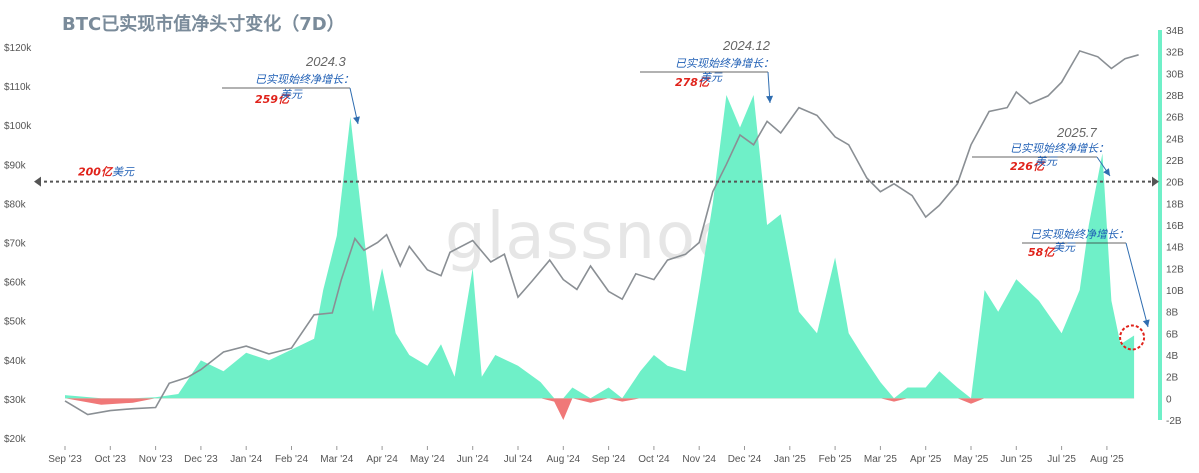 The width and height of the screenshot is (1199, 473). What do you see at coordinates (1172, 313) in the screenshot?
I see `right-axis-tick: 8B` at bounding box center [1172, 313].